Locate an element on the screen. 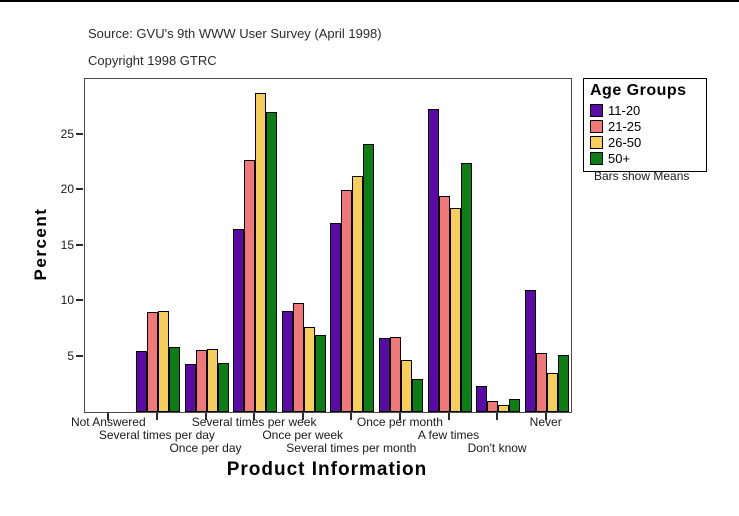 Image resolution: width=739 pixels, height=516 pixels. legend-item: 21-25 is located at coordinates (648, 126).